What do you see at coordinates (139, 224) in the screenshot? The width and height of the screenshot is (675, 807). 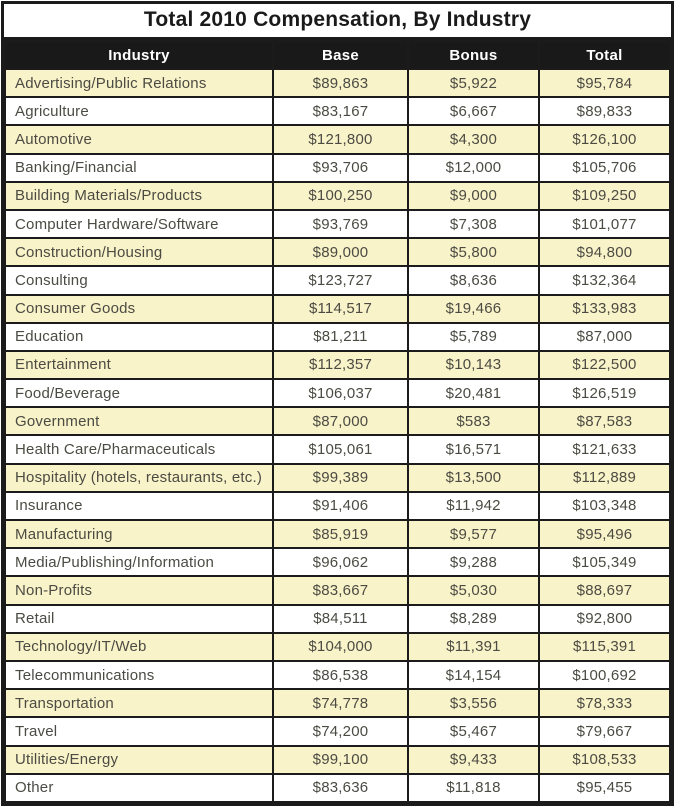 I see `cell-industry: Computer Hardware/Software` at bounding box center [139, 224].